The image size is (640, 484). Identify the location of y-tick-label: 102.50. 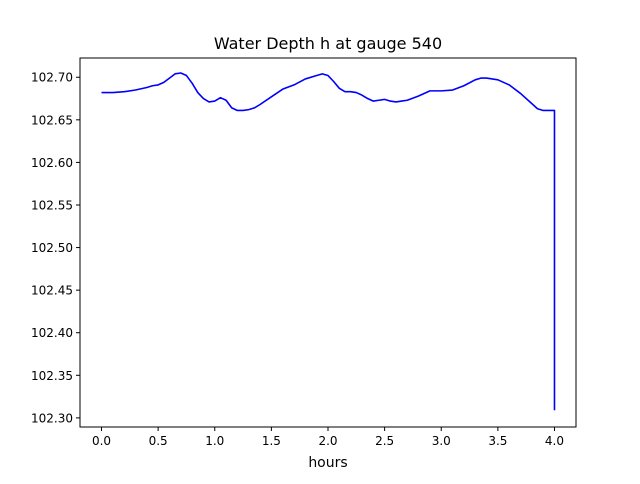
(52, 248).